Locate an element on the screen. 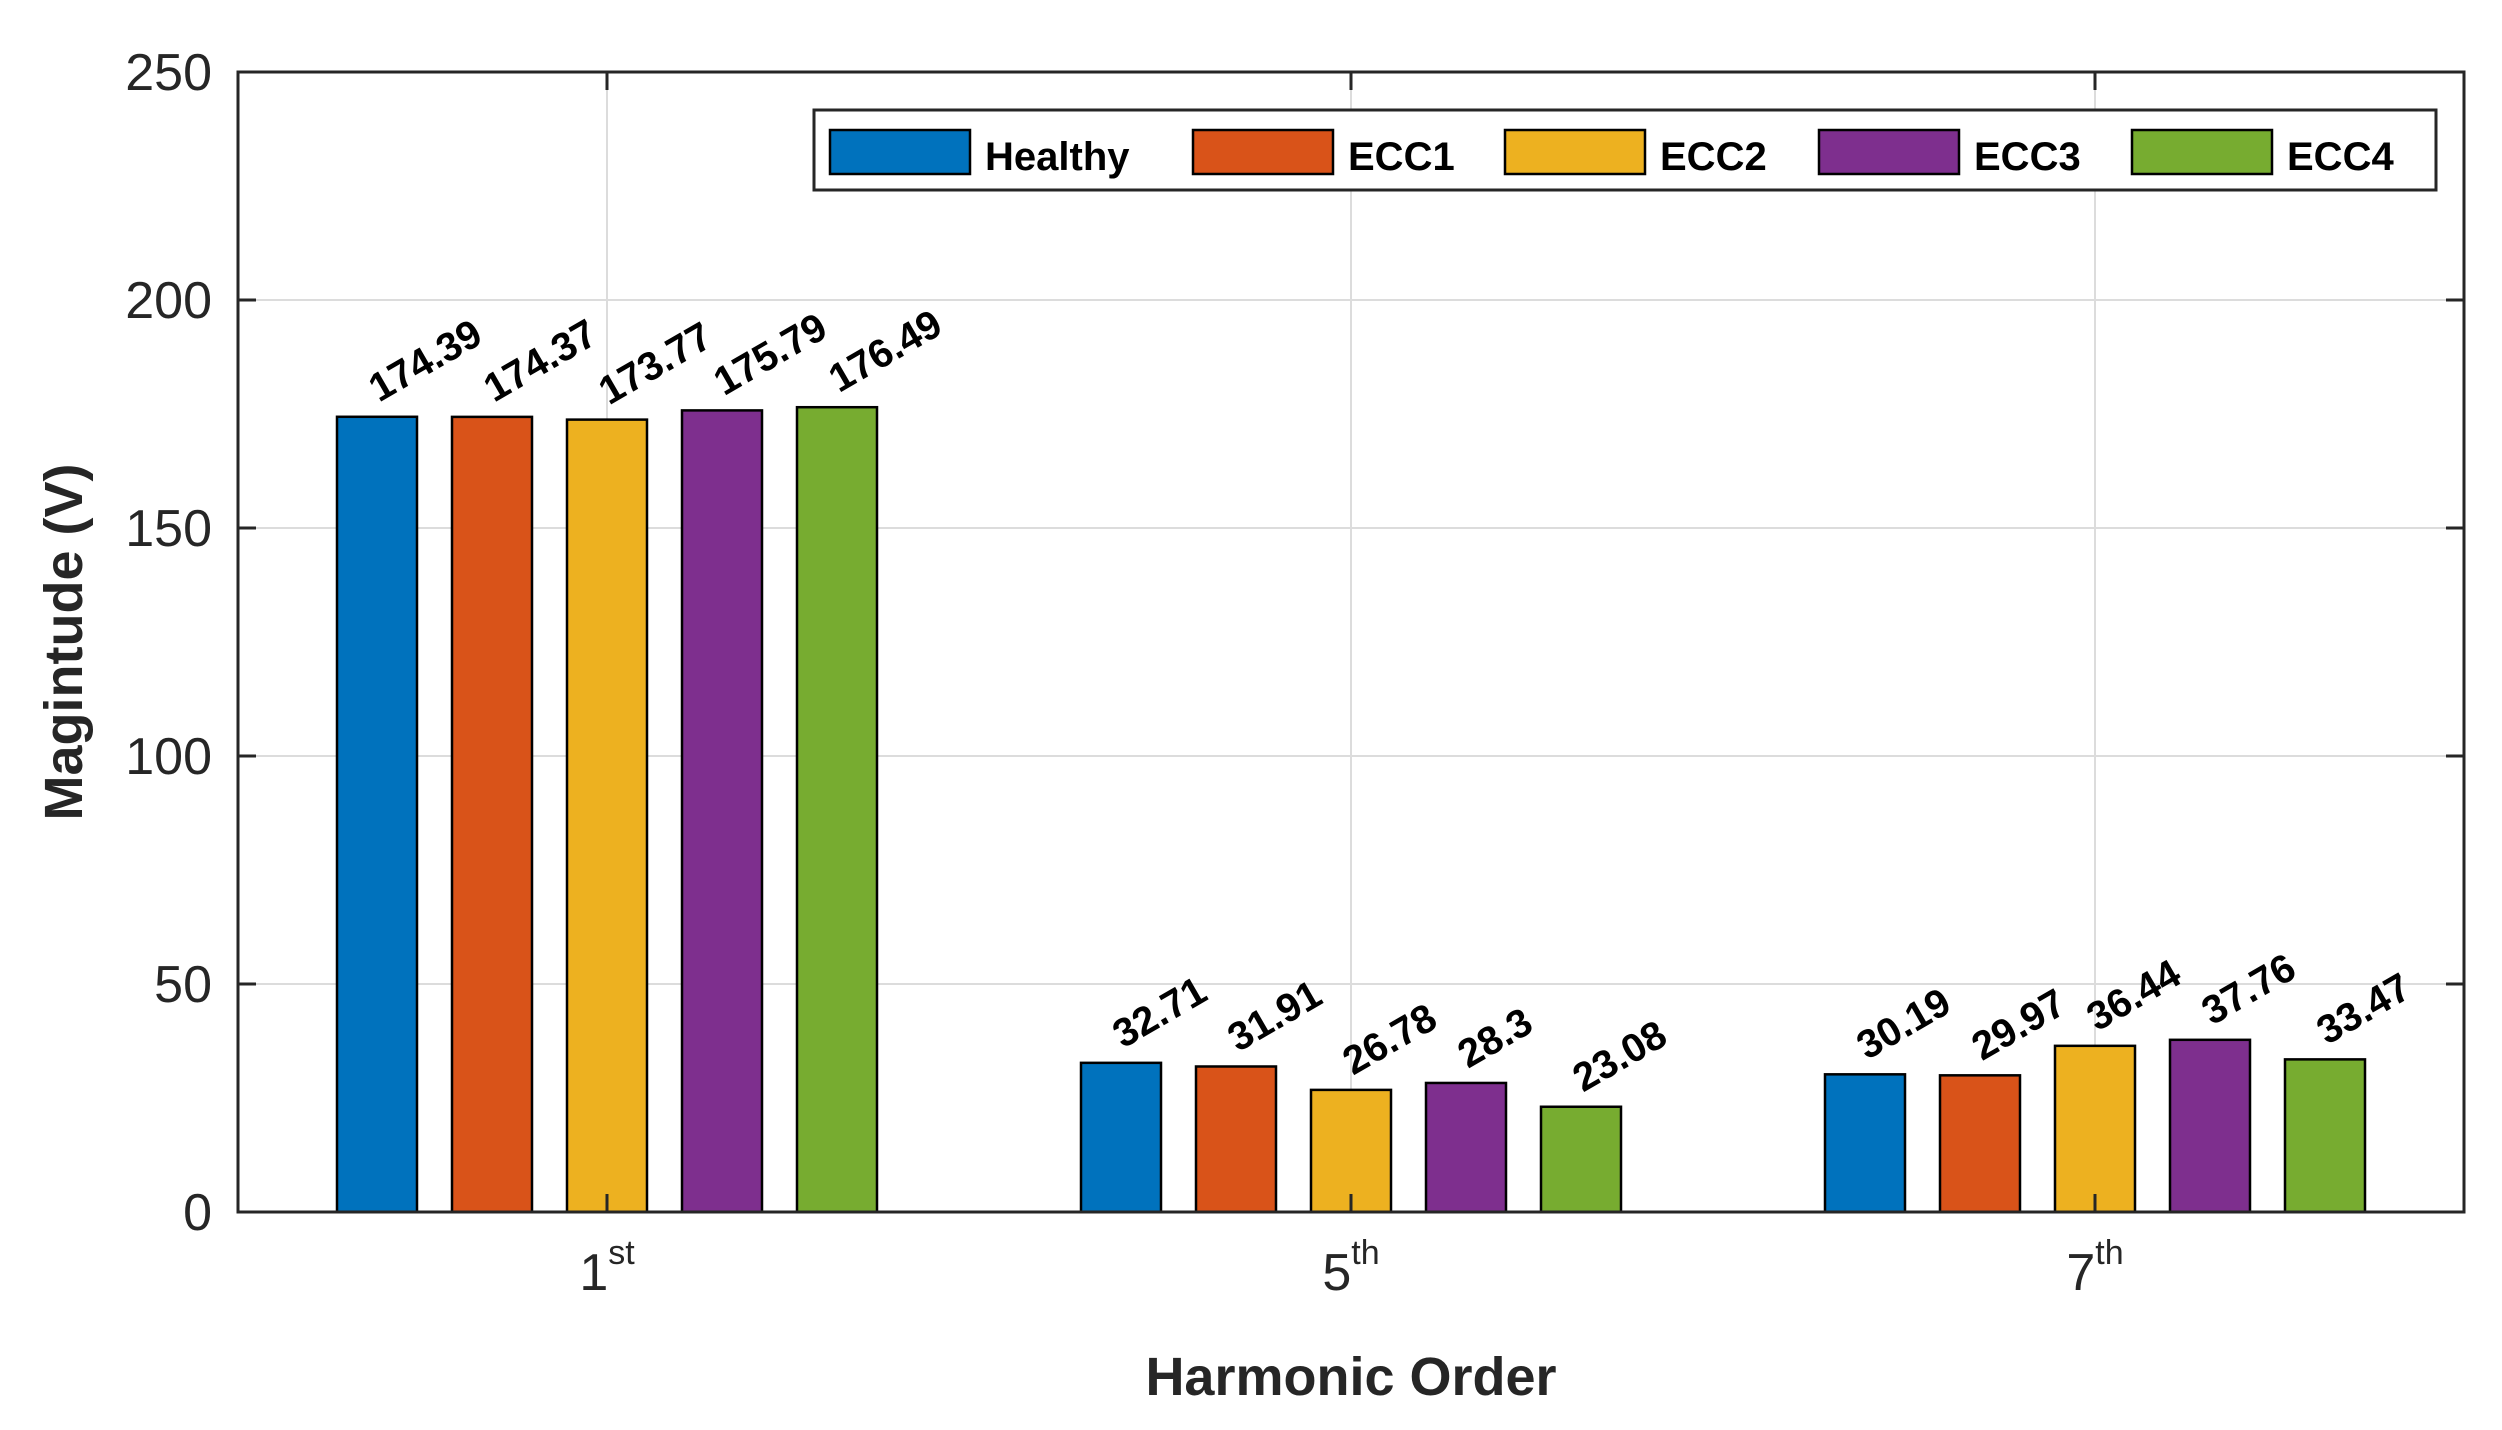 This screenshot has height=1430, width=2502. y-tick-label: 250 is located at coordinates (168, 73).